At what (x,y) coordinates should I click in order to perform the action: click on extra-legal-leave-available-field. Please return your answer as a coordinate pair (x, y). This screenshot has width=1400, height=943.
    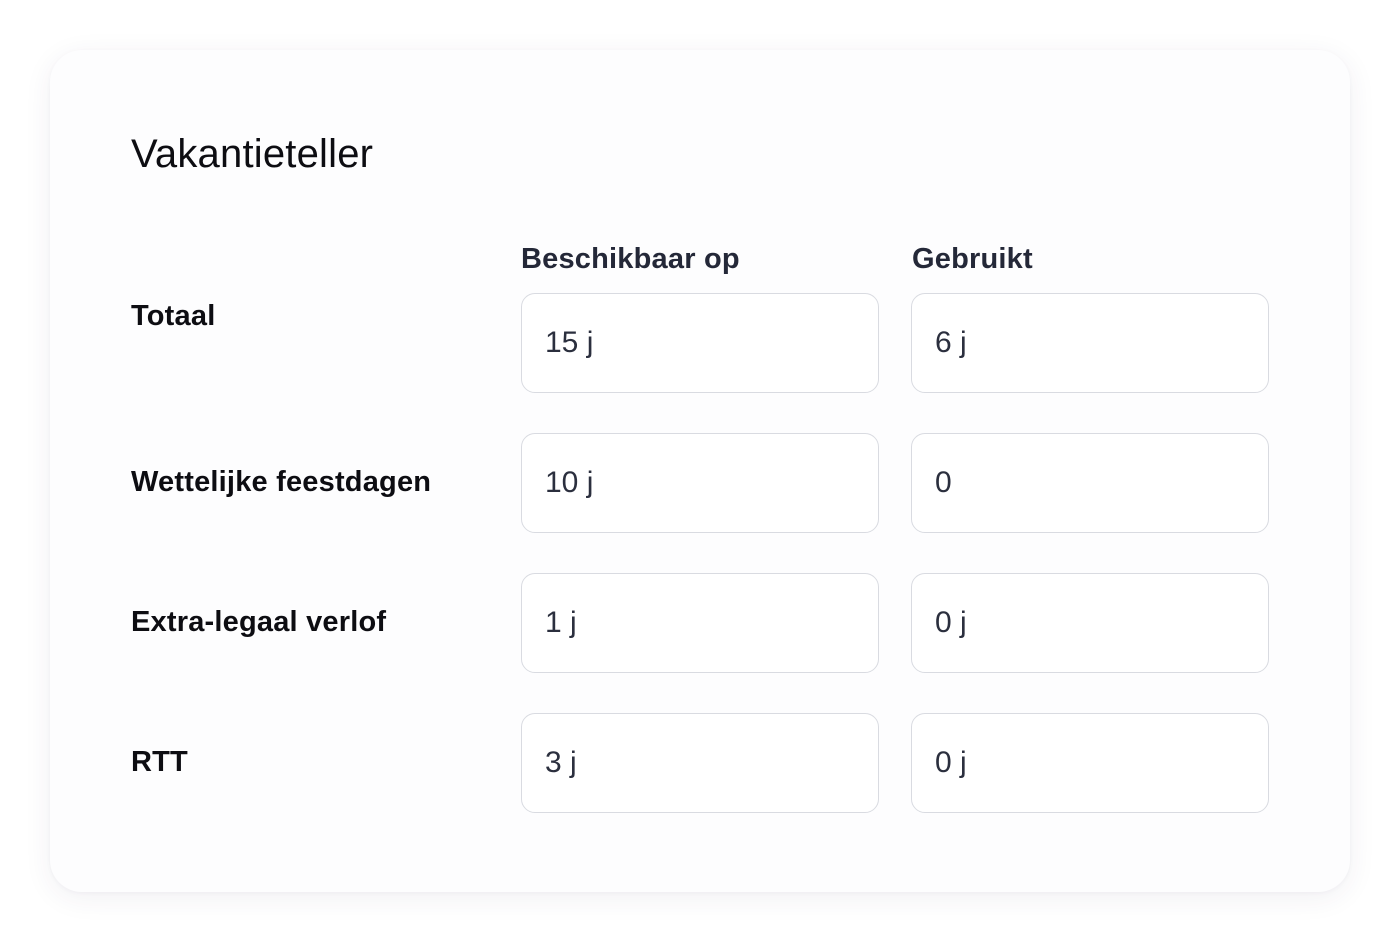
    Looking at the image, I should click on (700, 623).